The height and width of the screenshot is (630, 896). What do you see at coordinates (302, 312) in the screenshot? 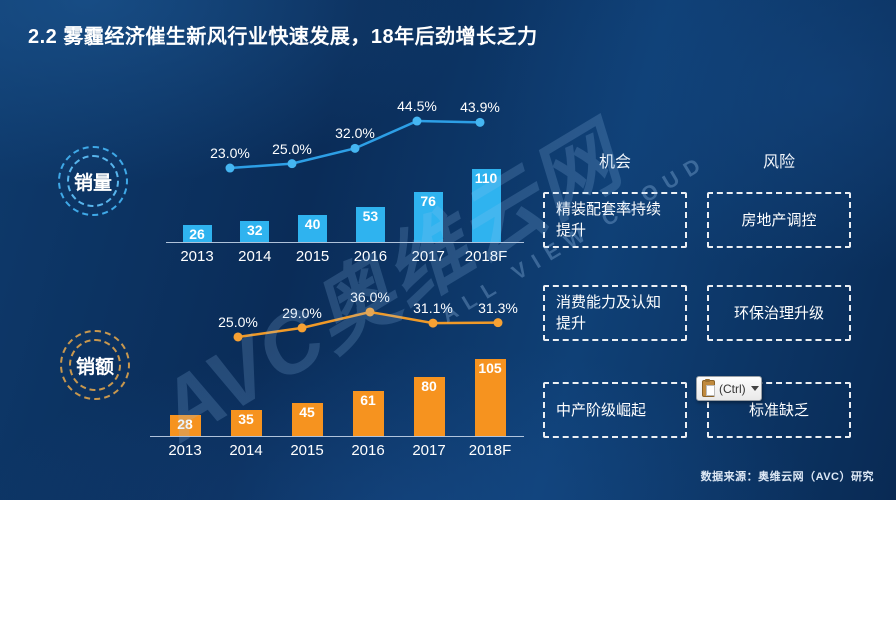
I see `pct-data-label: 29.0%` at bounding box center [302, 312].